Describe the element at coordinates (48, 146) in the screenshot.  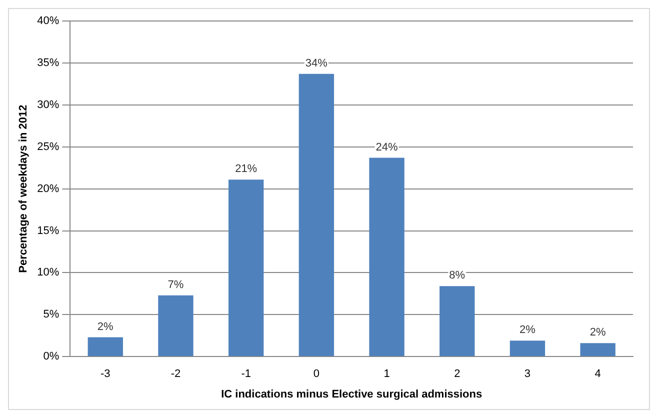
I see `y-tick-label: 25%` at that location.